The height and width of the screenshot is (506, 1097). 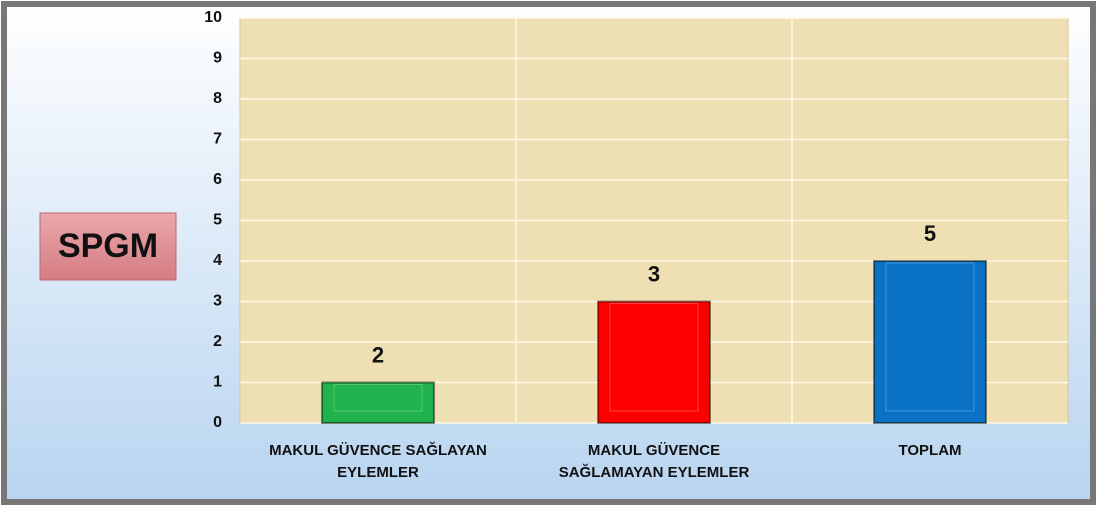 I want to click on data-label: 2, so click(x=378, y=354).